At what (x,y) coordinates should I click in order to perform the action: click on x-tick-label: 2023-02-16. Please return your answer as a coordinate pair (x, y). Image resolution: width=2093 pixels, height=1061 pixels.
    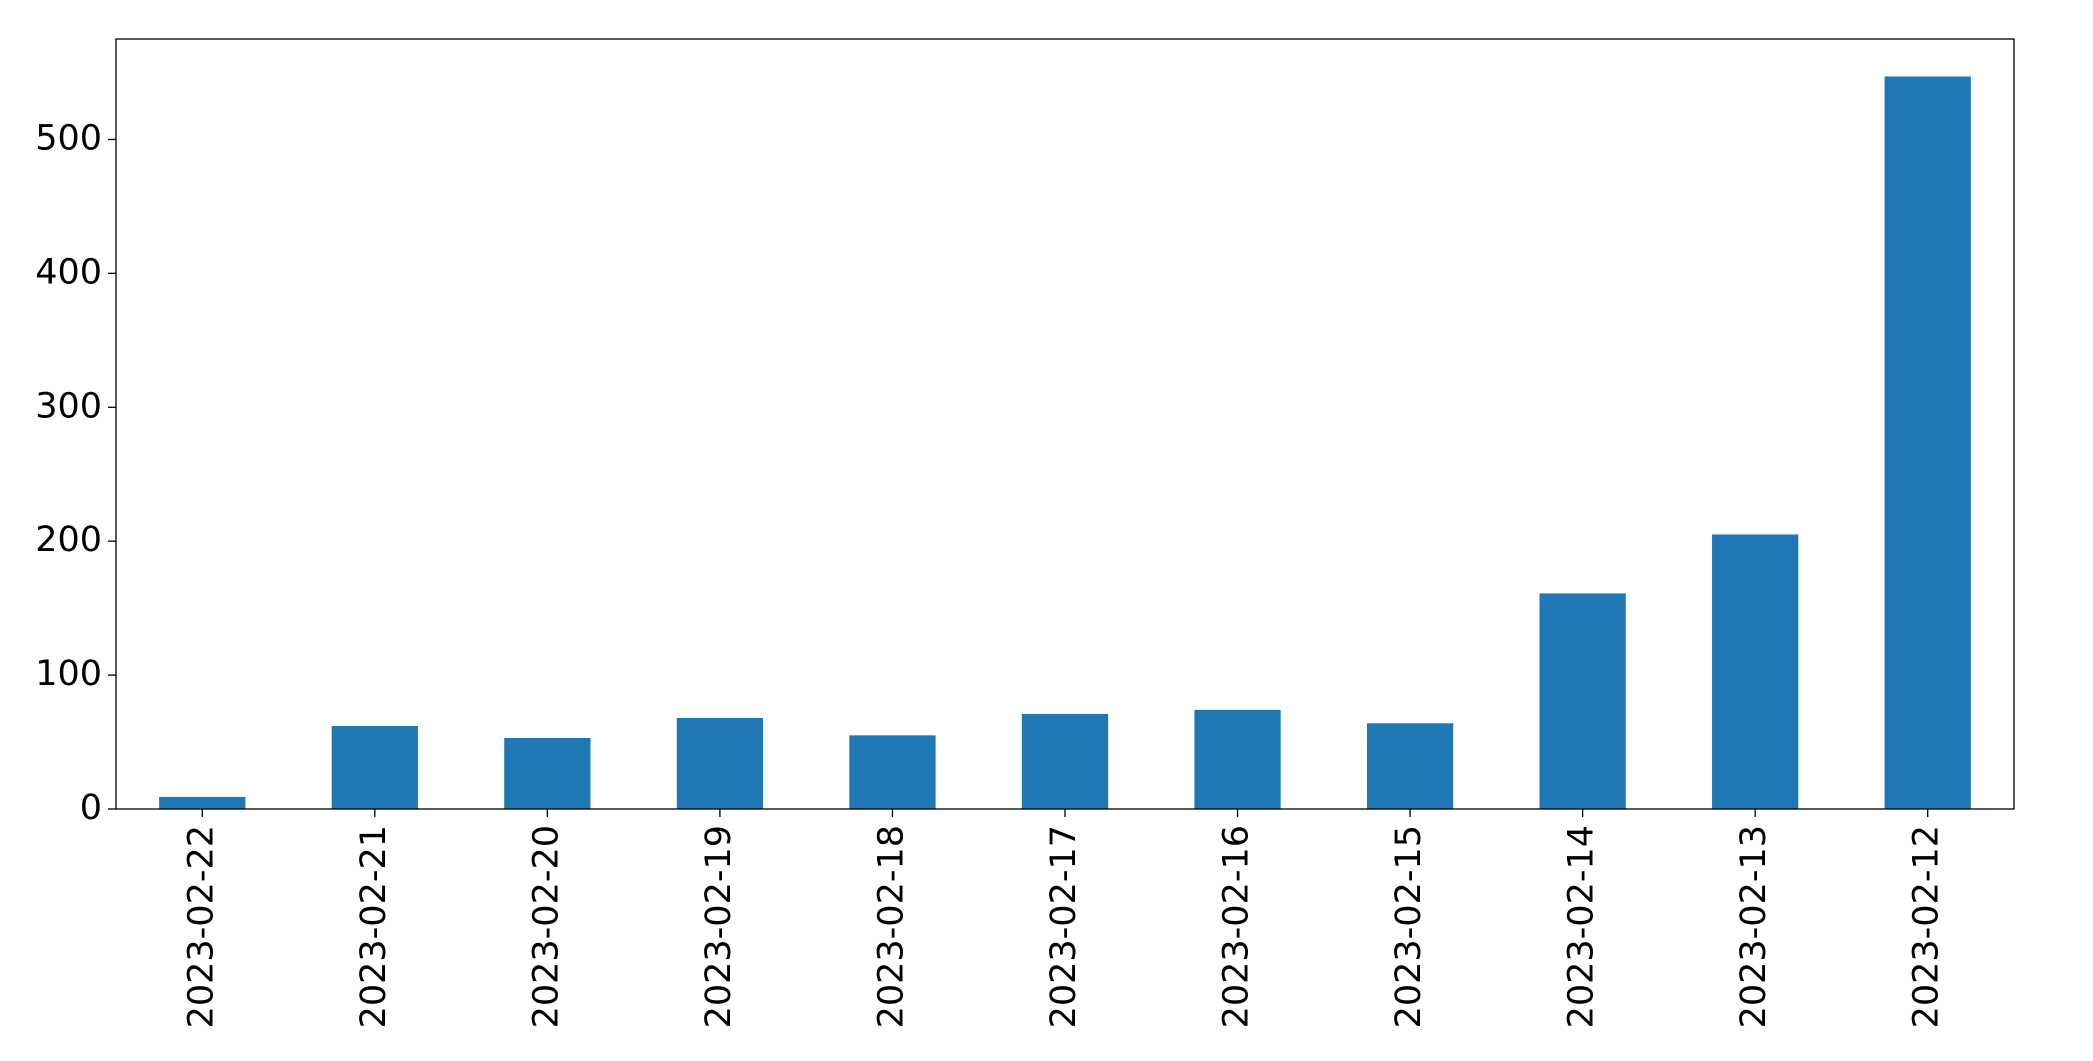
    Looking at the image, I should click on (1237, 926).